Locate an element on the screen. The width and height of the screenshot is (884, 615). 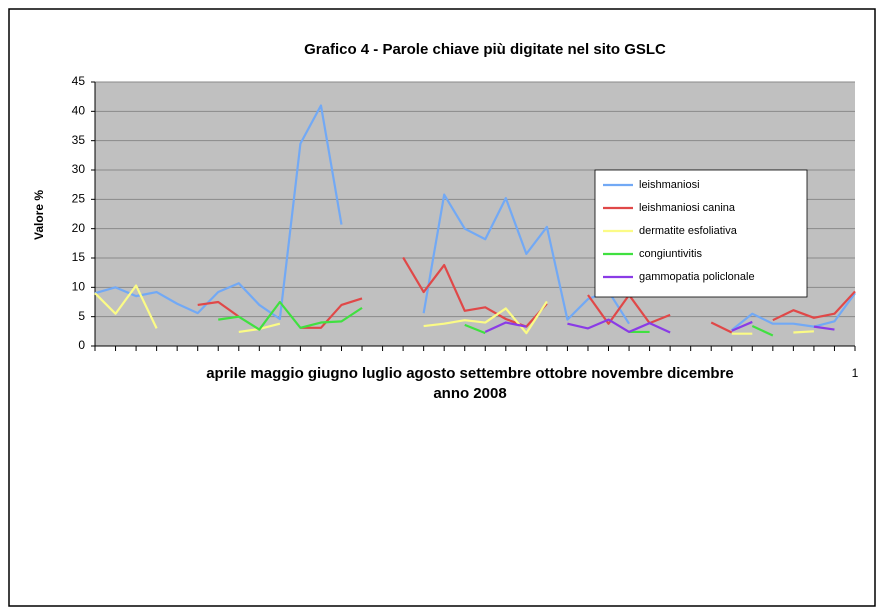
legend-box is located at coordinates (701, 233).